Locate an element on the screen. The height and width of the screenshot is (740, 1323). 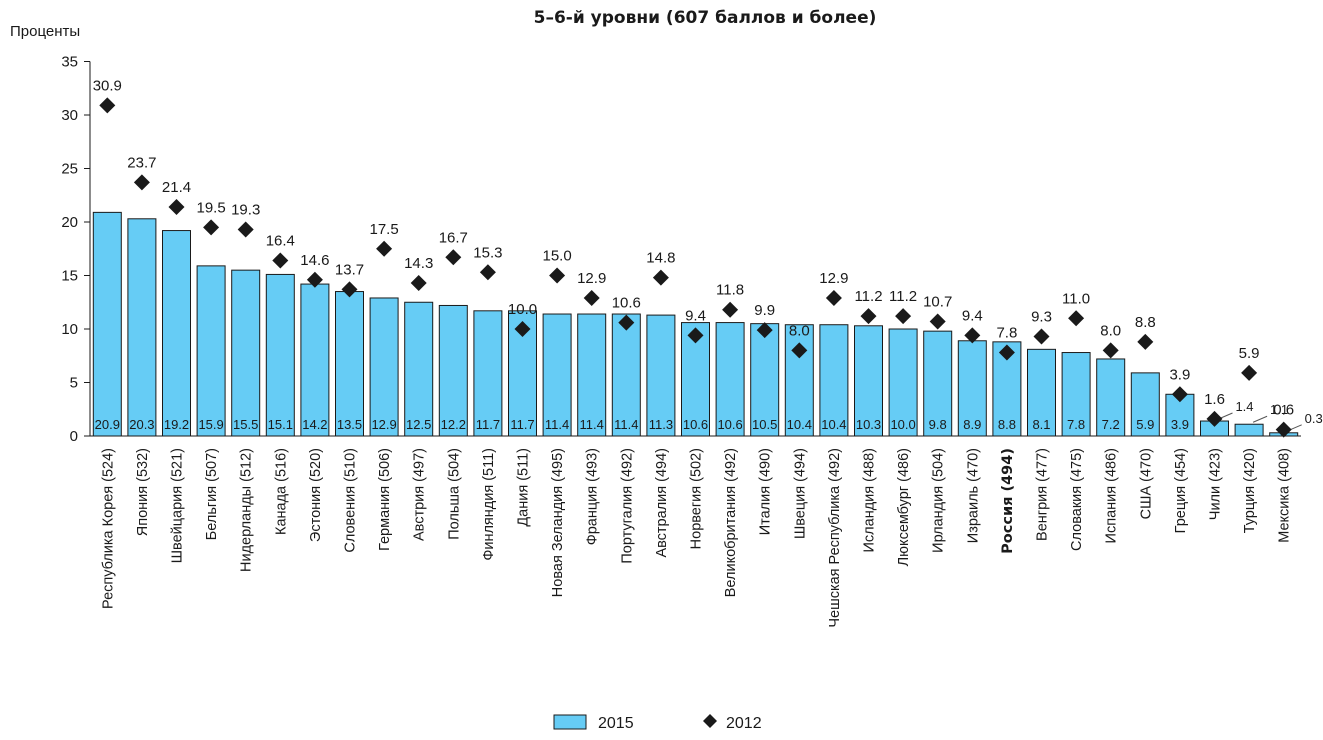
category-label: Испания (486) is located at coordinates (1112, 495).